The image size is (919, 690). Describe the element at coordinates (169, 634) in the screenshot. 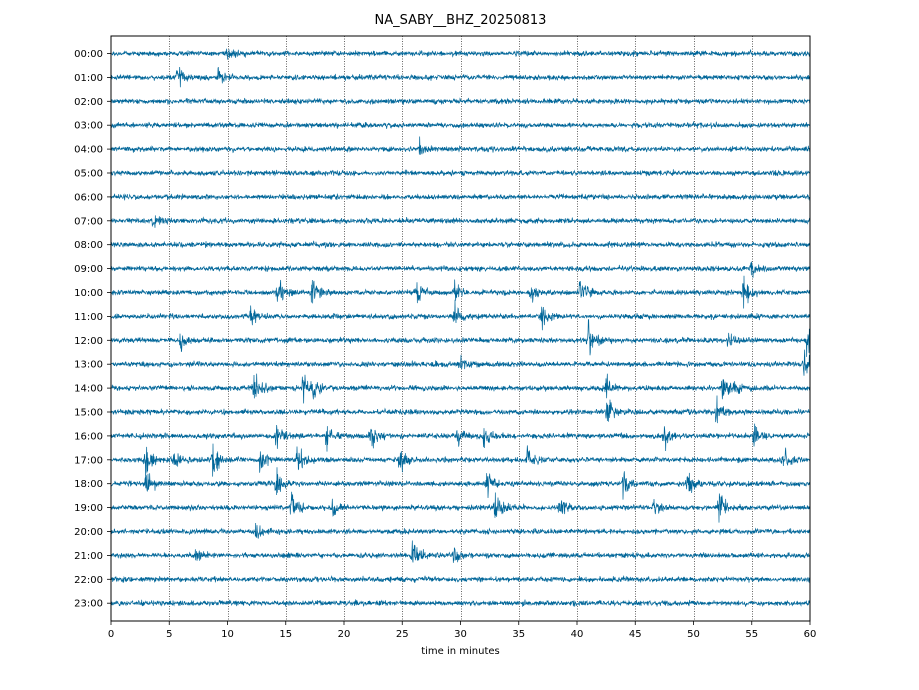

I see `x-tick-label: 5` at that location.